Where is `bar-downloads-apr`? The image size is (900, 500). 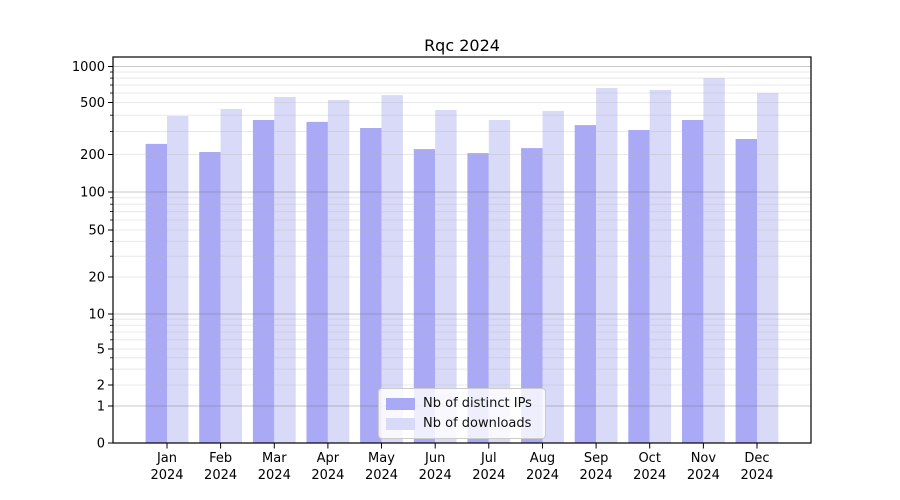 bar-downloads-apr is located at coordinates (338, 271).